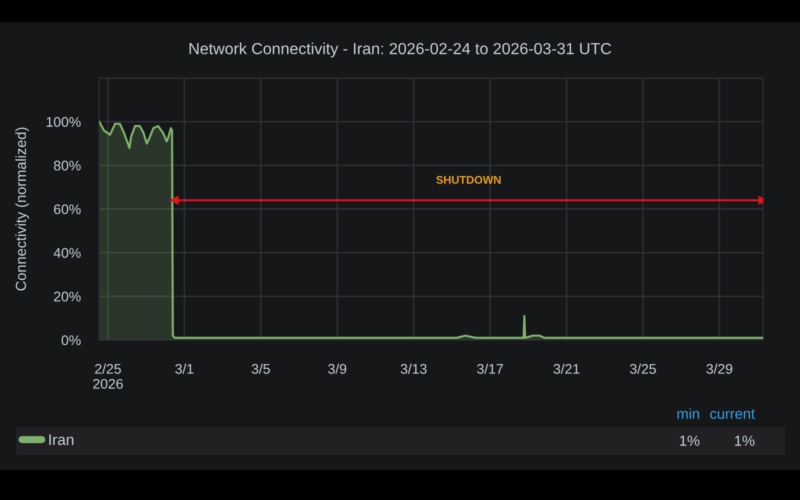  Describe the element at coordinates (61, 440) in the screenshot. I see `legend-label: Iran` at that location.